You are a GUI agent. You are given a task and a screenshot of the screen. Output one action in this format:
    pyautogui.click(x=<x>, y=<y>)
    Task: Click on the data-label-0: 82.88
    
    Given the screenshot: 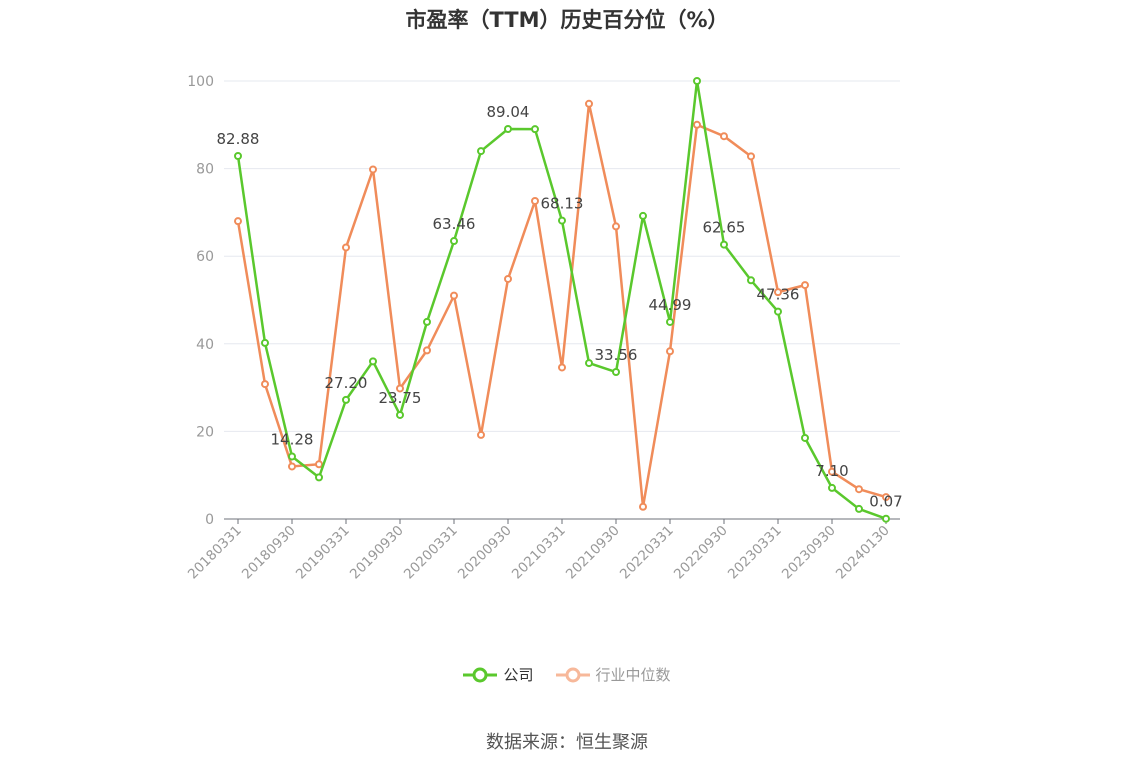 What is the action you would take?
    pyautogui.click(x=238, y=139)
    